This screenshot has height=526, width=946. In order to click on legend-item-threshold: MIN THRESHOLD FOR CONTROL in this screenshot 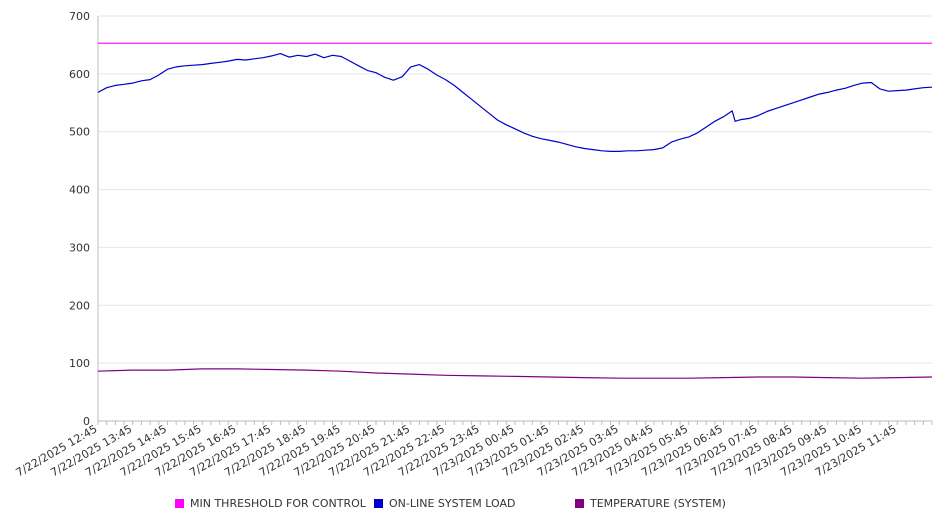, I will do `click(270, 503)`.